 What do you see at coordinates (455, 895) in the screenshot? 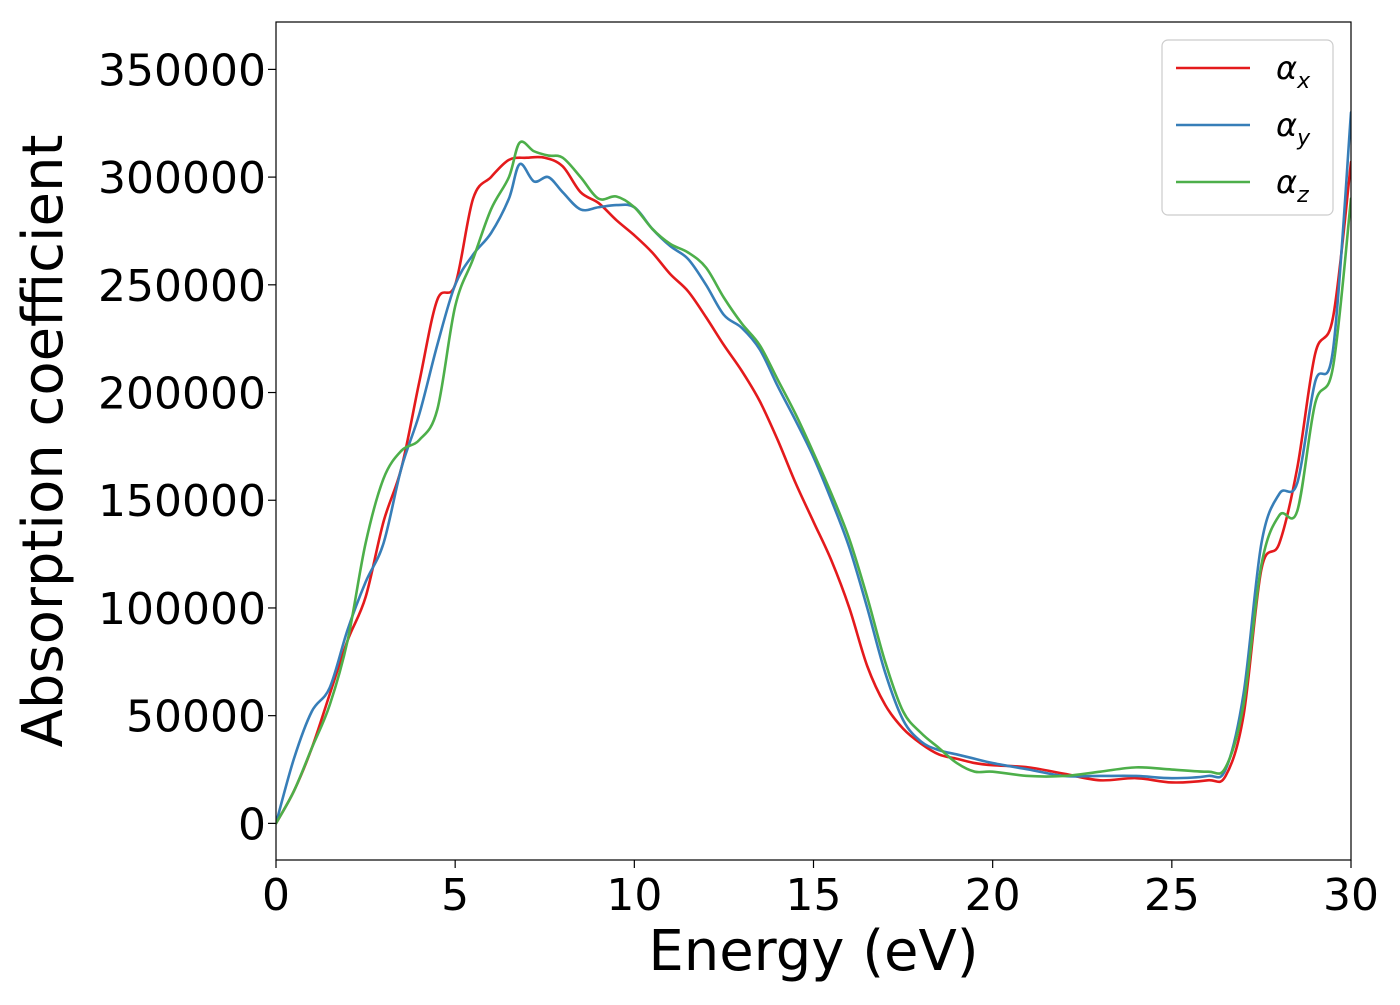
I see `x-tick-label: 5` at bounding box center [455, 895].